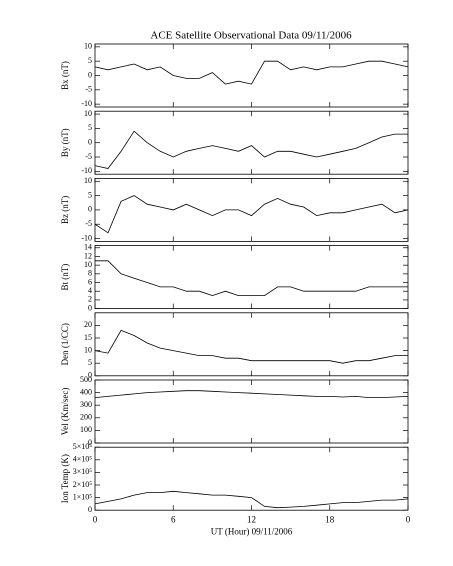 The height and width of the screenshot is (566, 453). What do you see at coordinates (86, 429) in the screenshot?
I see `y-tick-label: 100` at bounding box center [86, 429].